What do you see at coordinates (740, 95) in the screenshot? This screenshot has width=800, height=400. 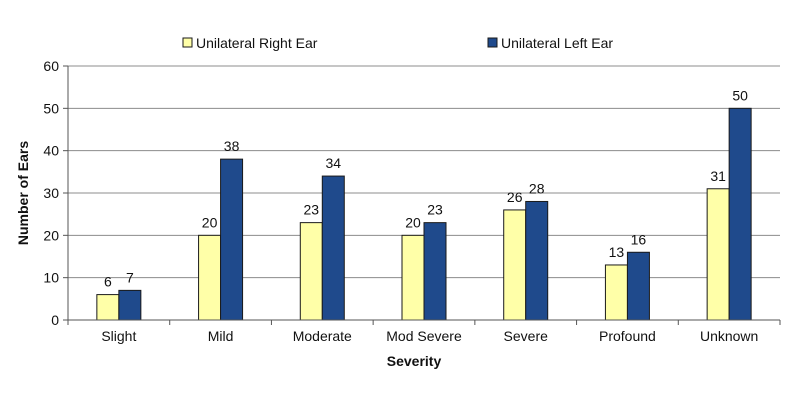 I see `data-label: 50` at bounding box center [740, 95].